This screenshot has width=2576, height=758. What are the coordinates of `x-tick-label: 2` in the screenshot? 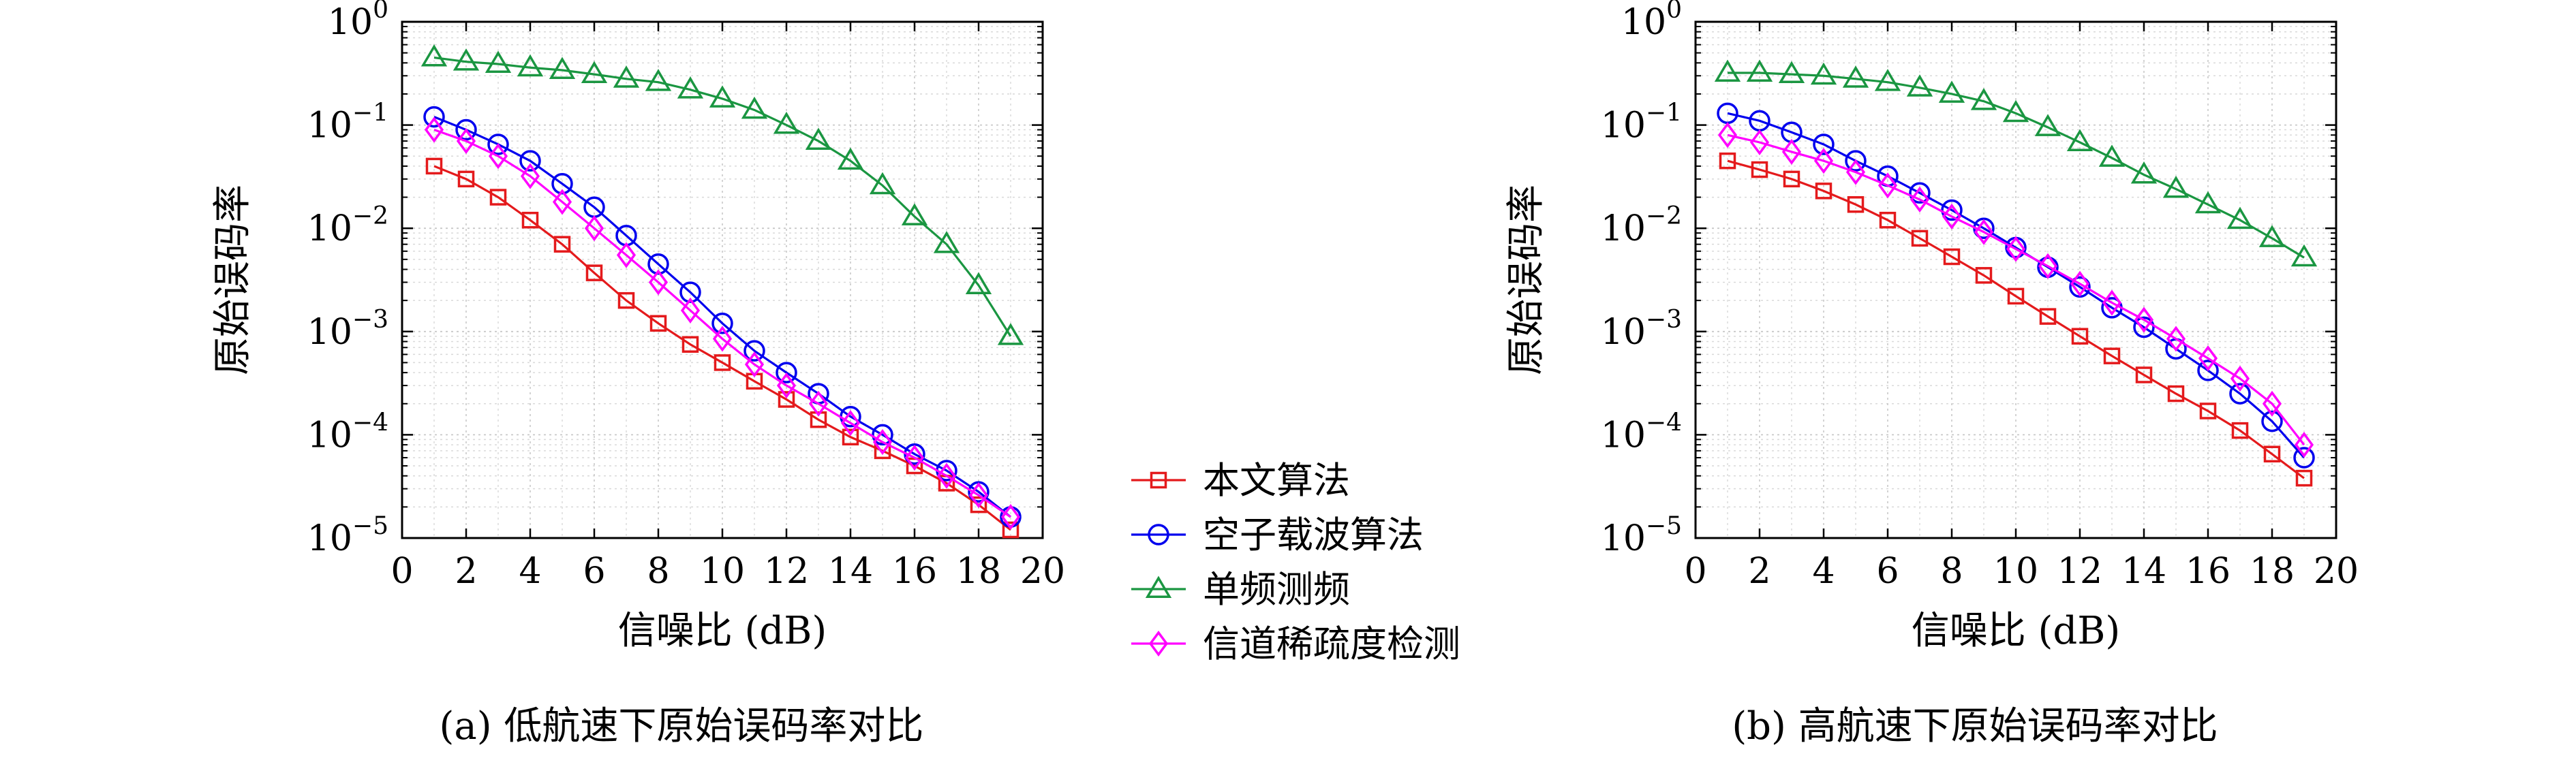 It's located at (1759, 571).